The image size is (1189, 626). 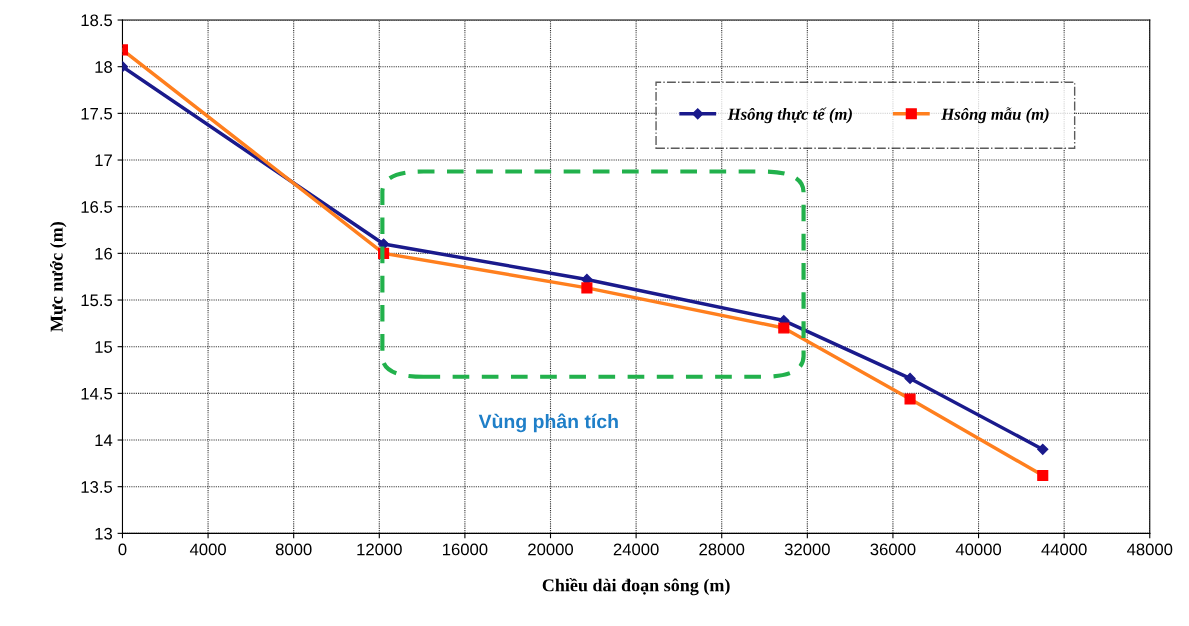 What do you see at coordinates (97, 113) in the screenshot?
I see `y-tick-label: 17.5` at bounding box center [97, 113].